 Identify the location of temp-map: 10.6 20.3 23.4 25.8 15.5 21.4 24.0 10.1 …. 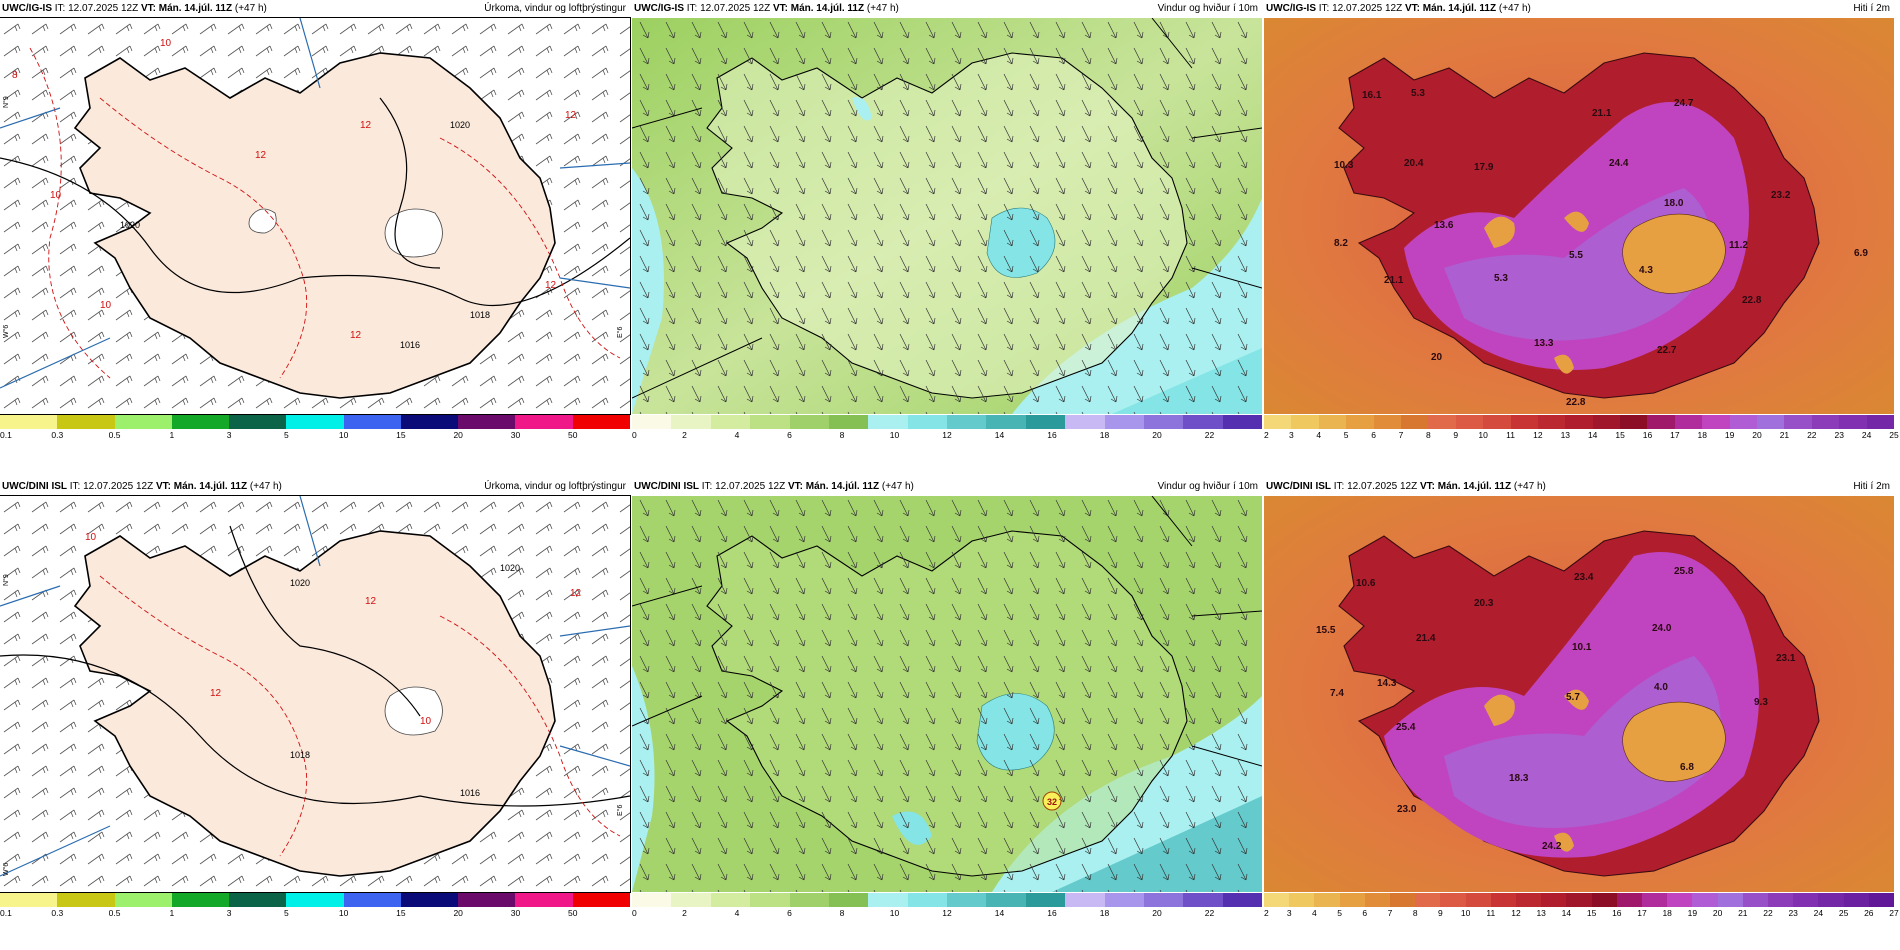
(1579, 694).